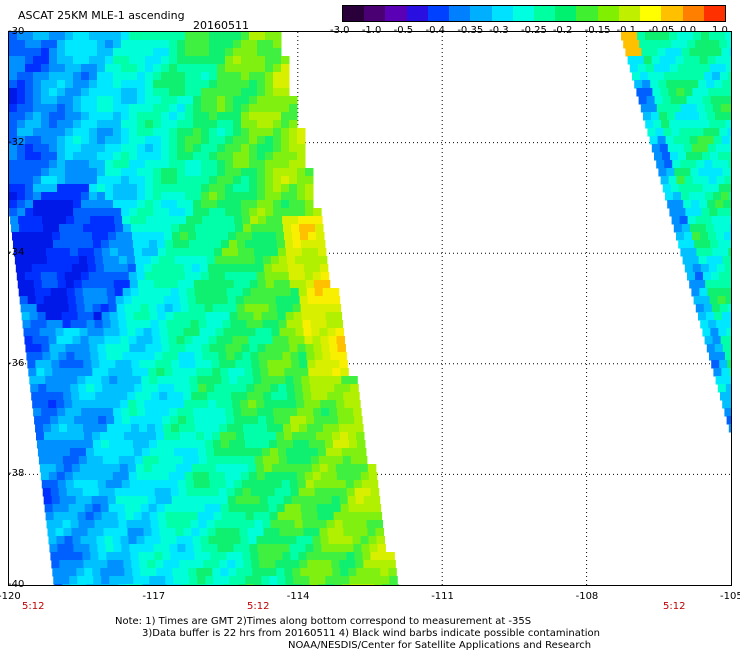 This screenshot has height=652, width=740. I want to click on latitude-tick-label: -40, so click(16, 584).